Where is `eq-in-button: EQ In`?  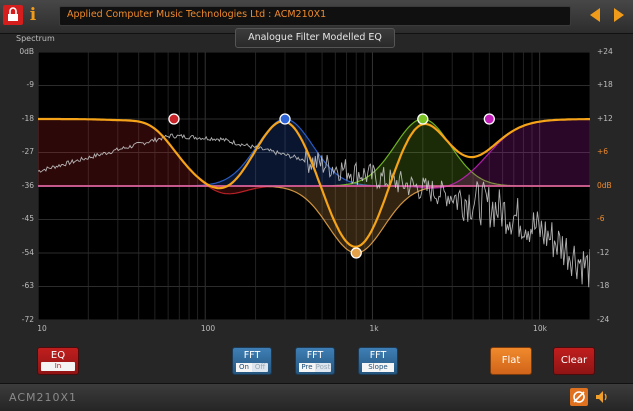
eq-in-button: EQ In is located at coordinates (58, 361).